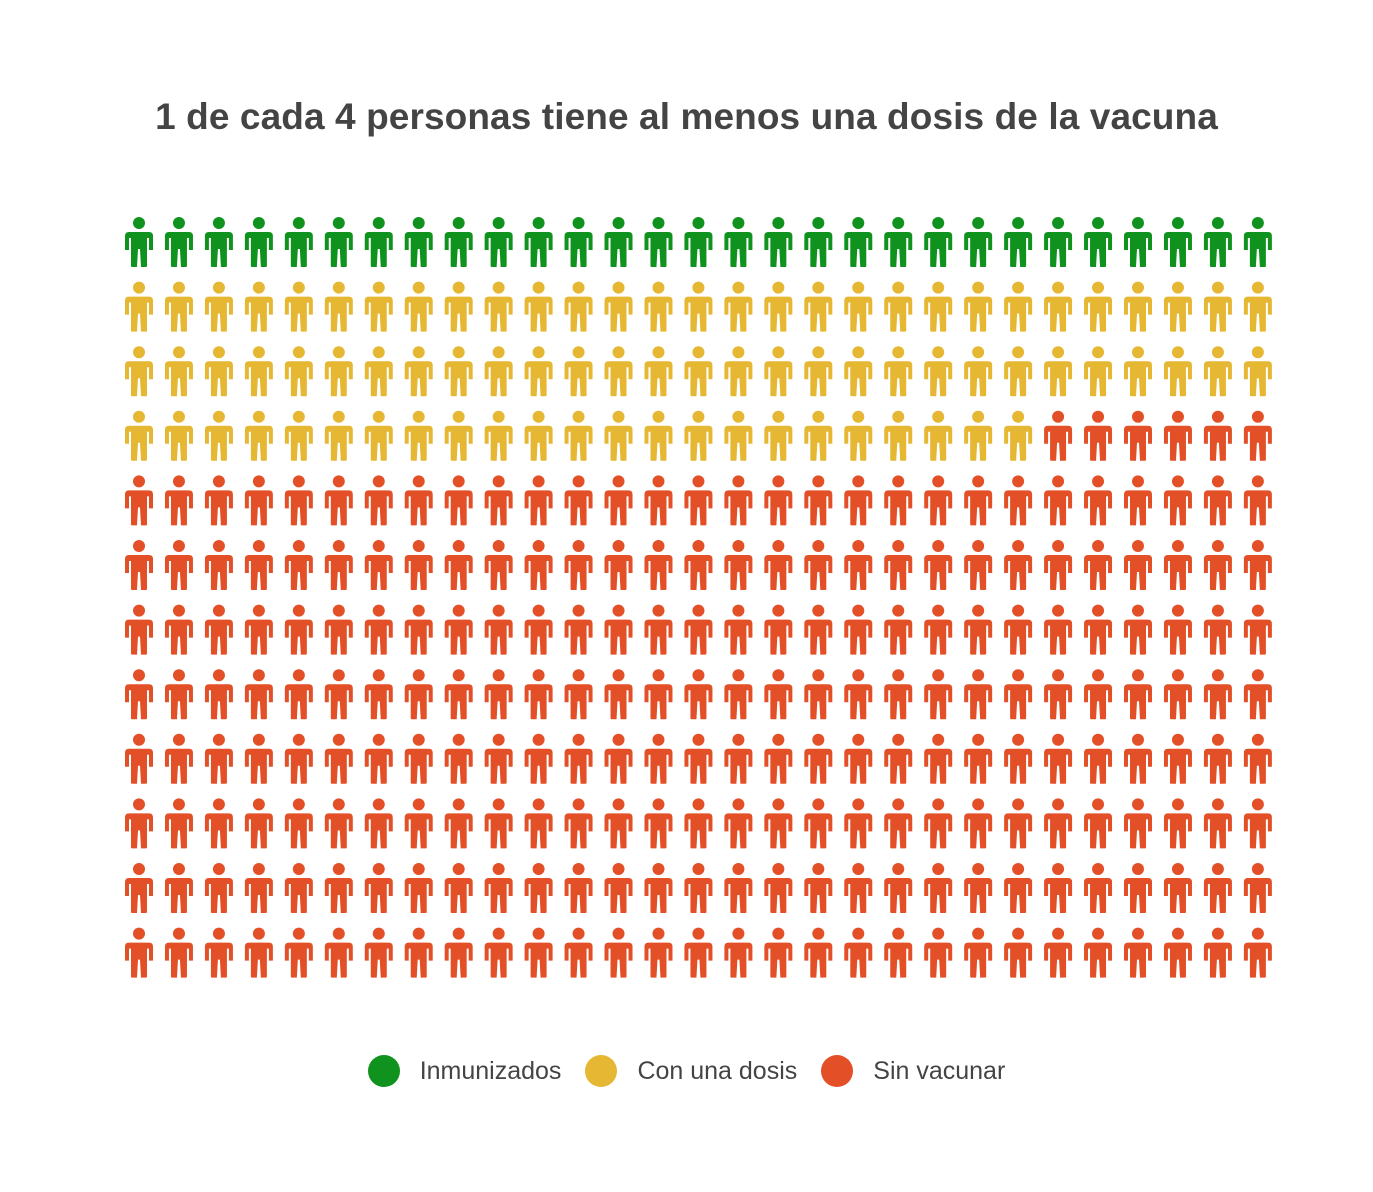  What do you see at coordinates (691, 1071) in the screenshot?
I see `legend-item-con-una-dosis: Con una dosis` at bounding box center [691, 1071].